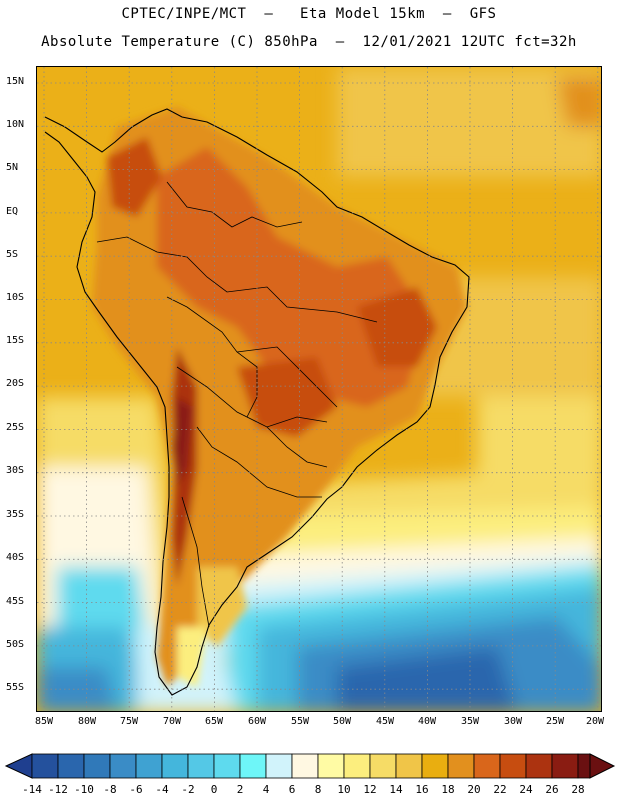 The width and height of the screenshot is (618, 800). What do you see at coordinates (129, 721) in the screenshot?
I see `lon-label-75w: 75W` at bounding box center [129, 721].